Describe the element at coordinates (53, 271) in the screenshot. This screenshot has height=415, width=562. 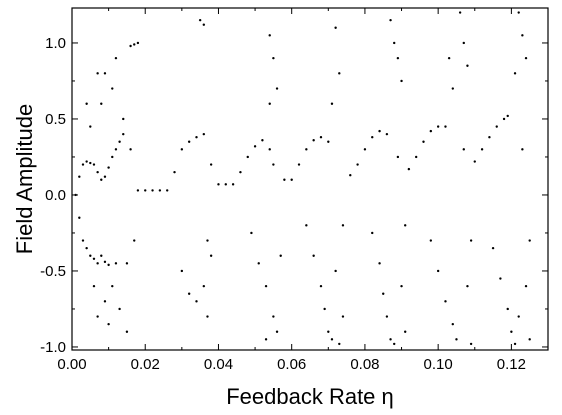
I see `y-tick-label: -0.5` at that location.